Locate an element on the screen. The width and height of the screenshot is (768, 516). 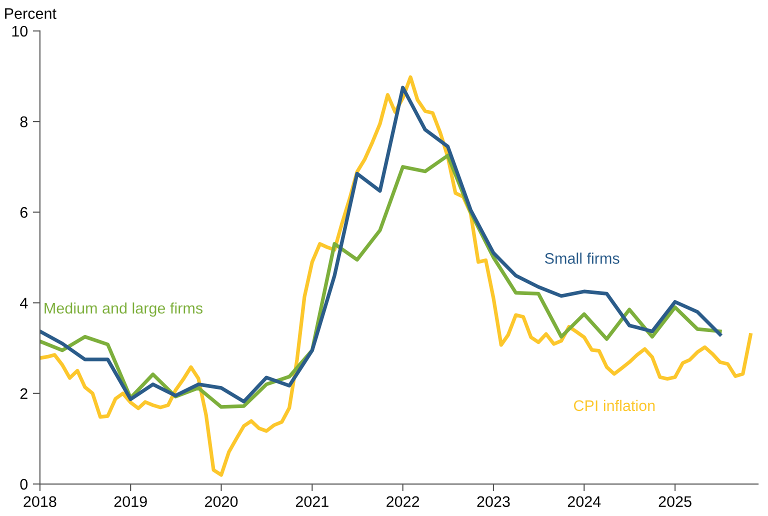
y-tick-label: 0 is located at coordinates (24, 484).